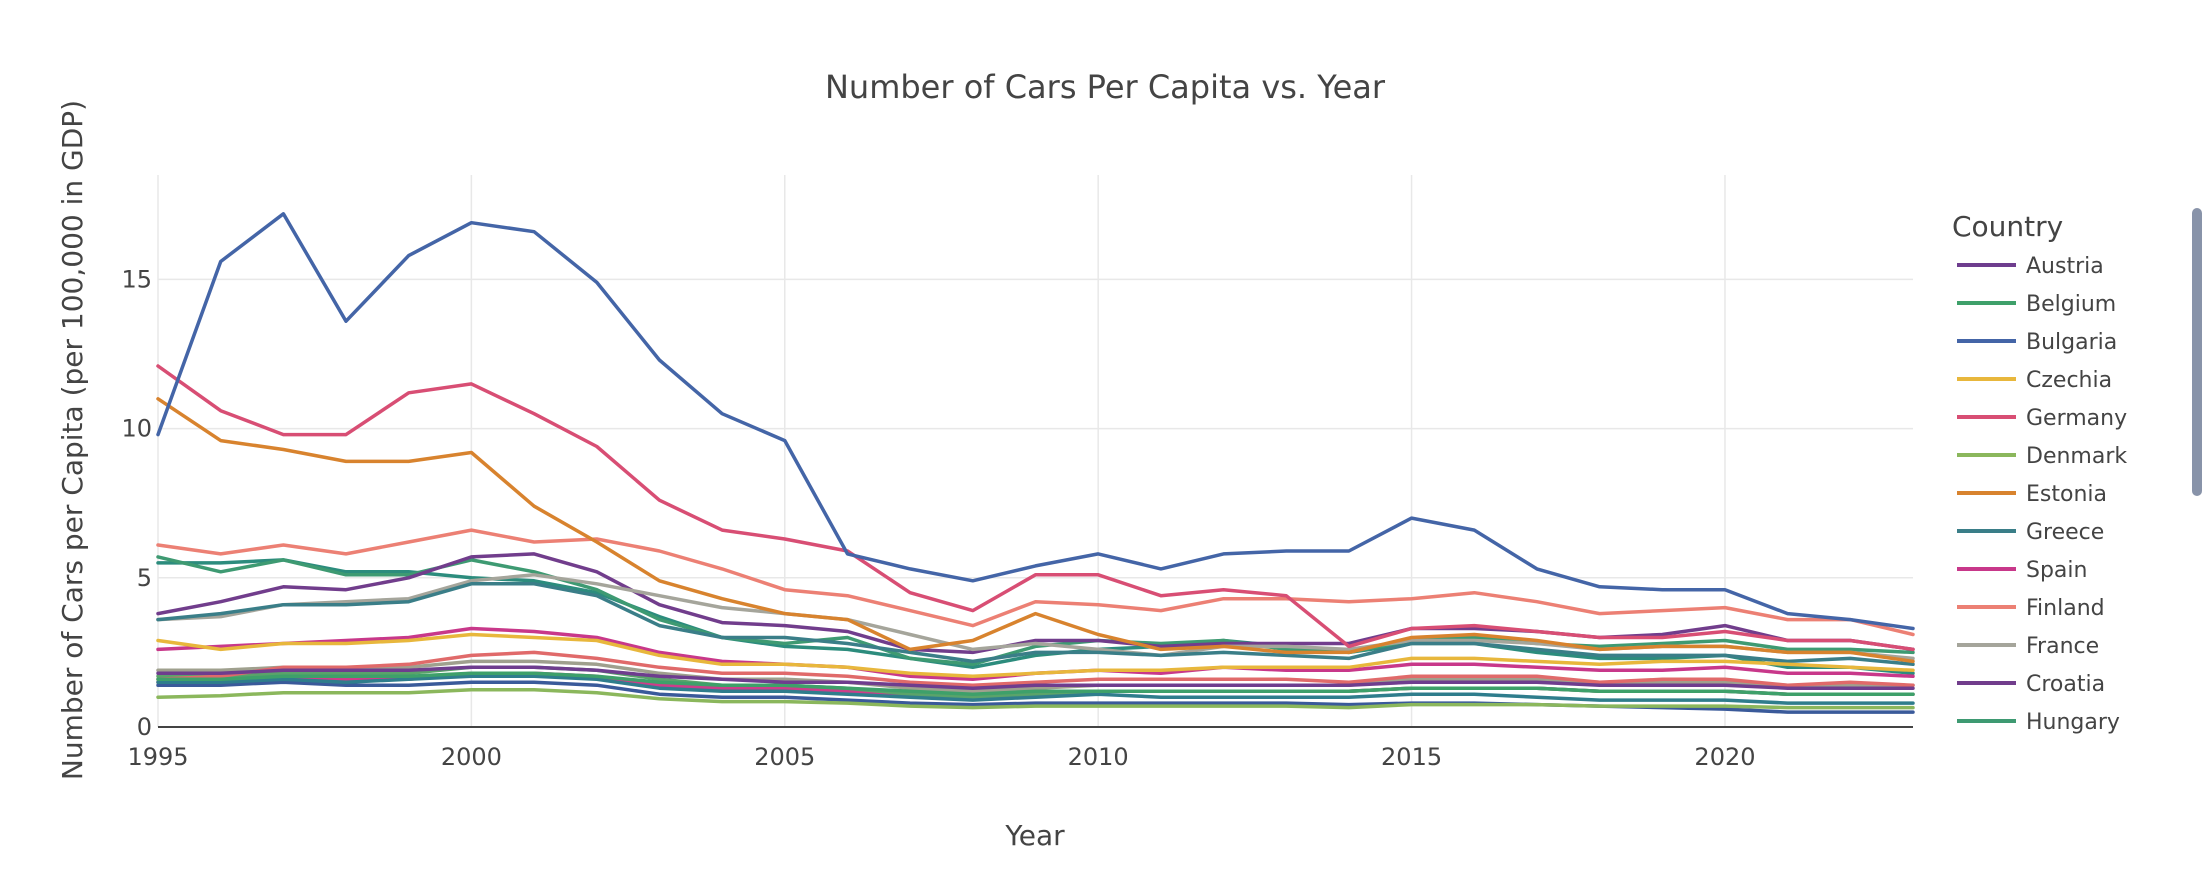 The width and height of the screenshot is (2206, 888). What do you see at coordinates (1724, 757) in the screenshot?
I see `x-tick-label: 2020` at bounding box center [1724, 757].